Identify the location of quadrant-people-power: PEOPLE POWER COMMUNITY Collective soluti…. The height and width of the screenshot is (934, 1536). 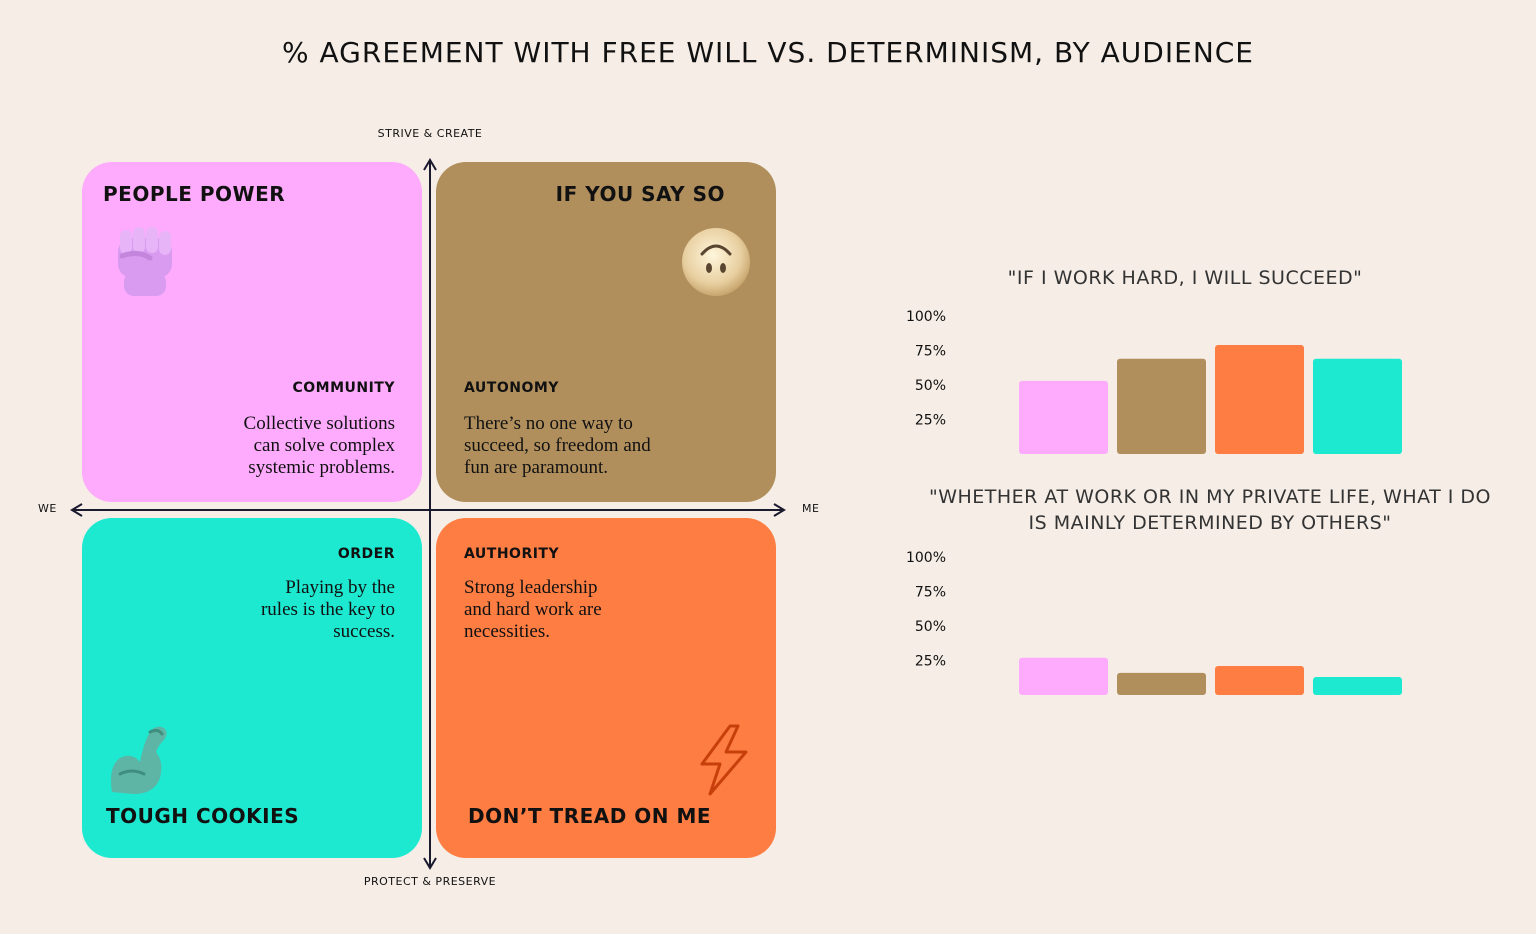
(252, 332).